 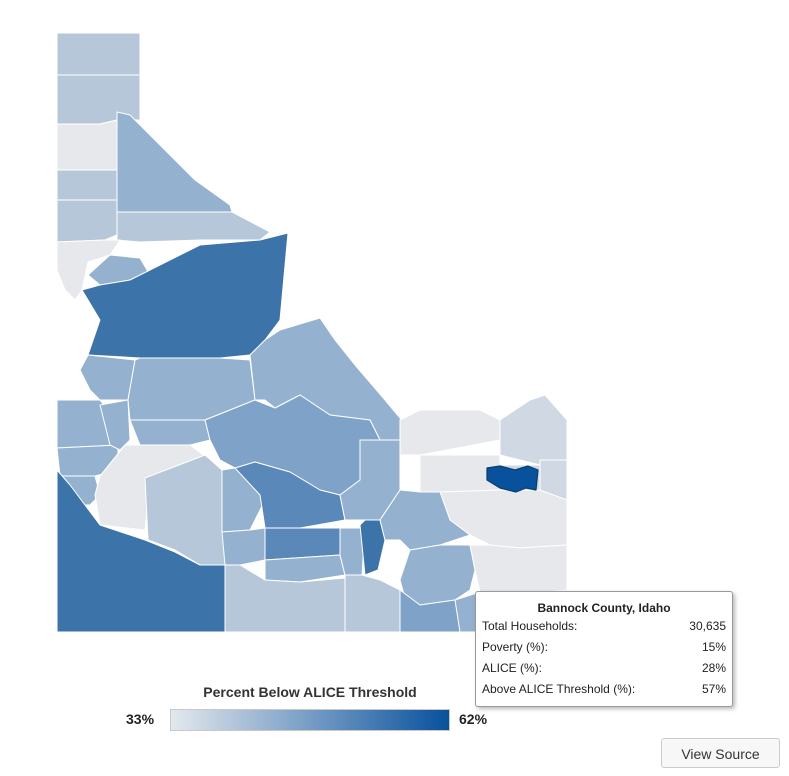 I want to click on legend-max-label: 62%, so click(x=473, y=719).